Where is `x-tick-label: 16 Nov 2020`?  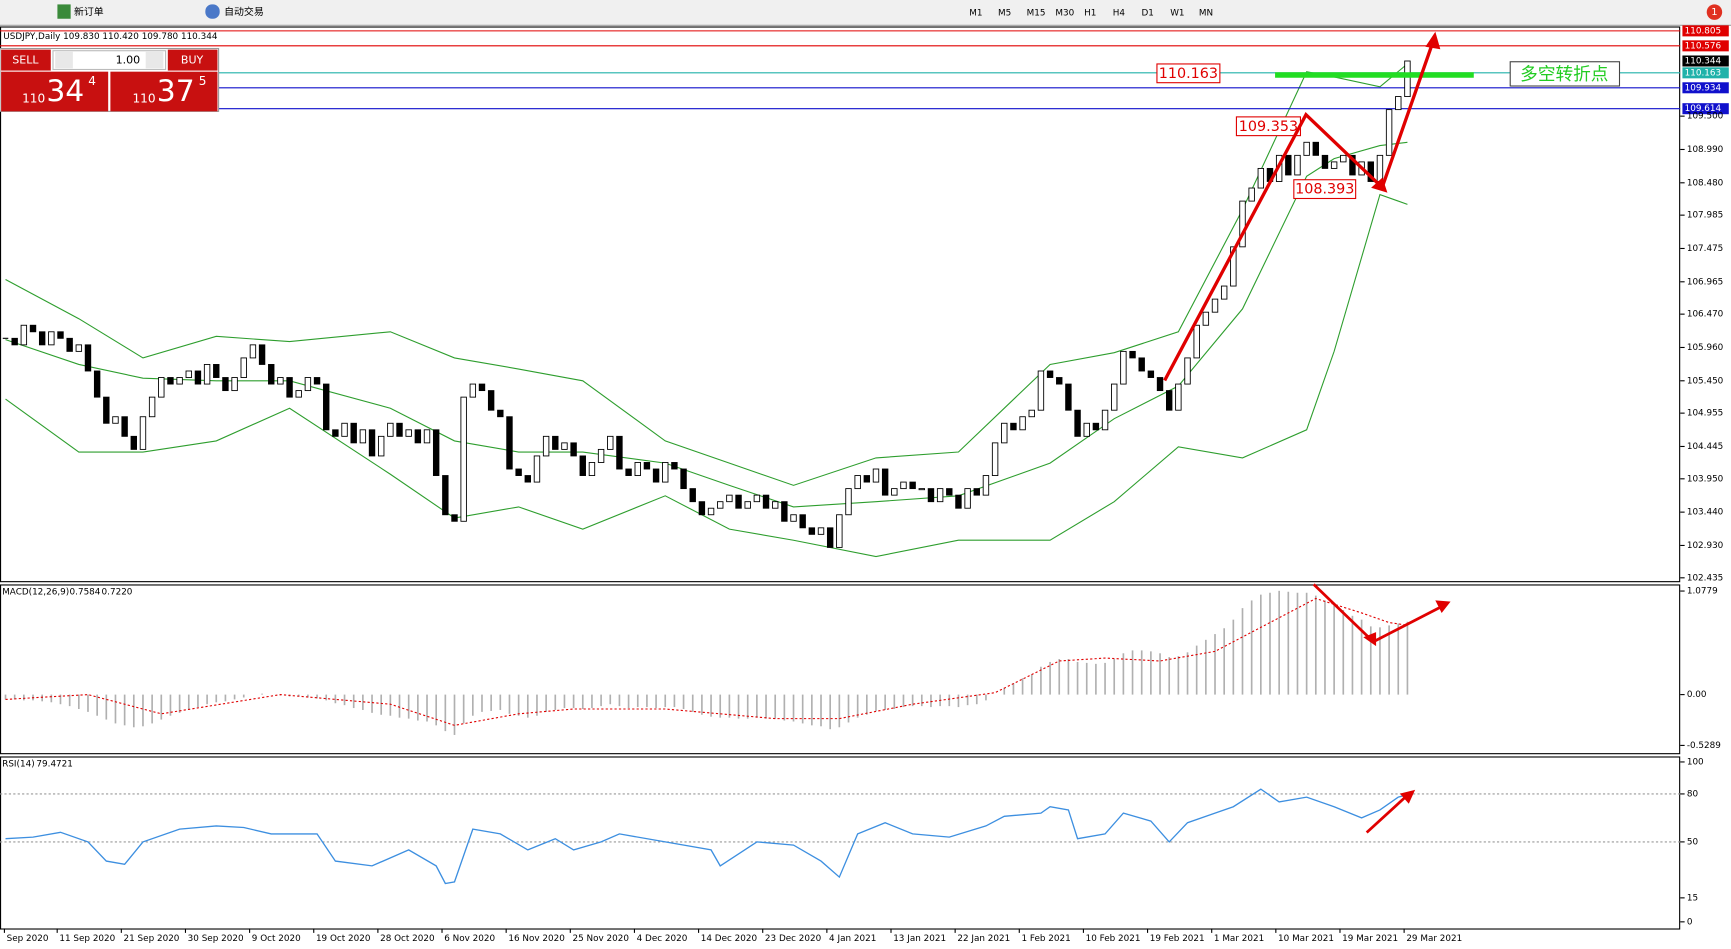 x-tick-label: 16 Nov 2020 is located at coordinates (536, 939).